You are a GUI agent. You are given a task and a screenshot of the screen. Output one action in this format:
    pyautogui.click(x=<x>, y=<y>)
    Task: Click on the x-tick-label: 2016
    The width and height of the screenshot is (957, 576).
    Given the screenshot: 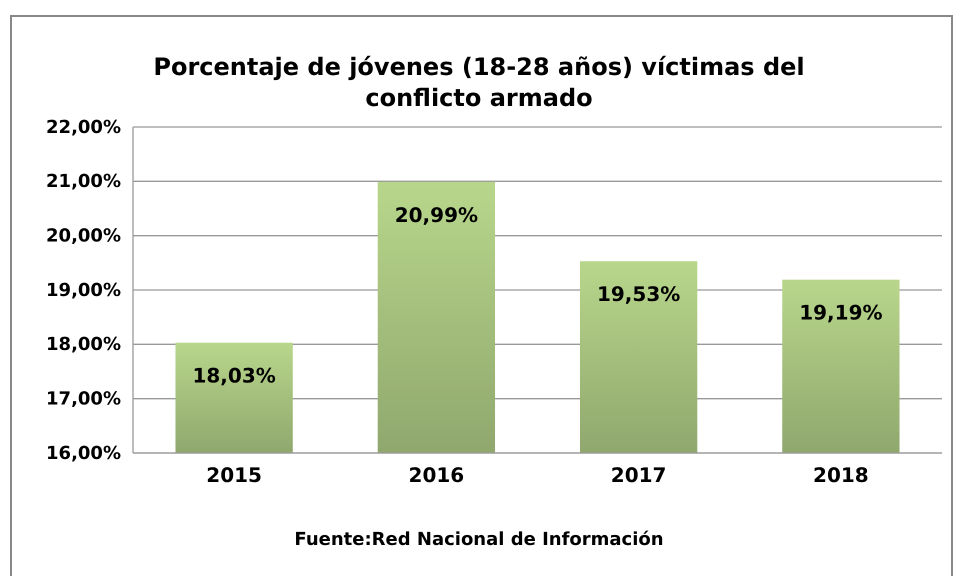 What is the action you would take?
    pyautogui.click(x=436, y=475)
    